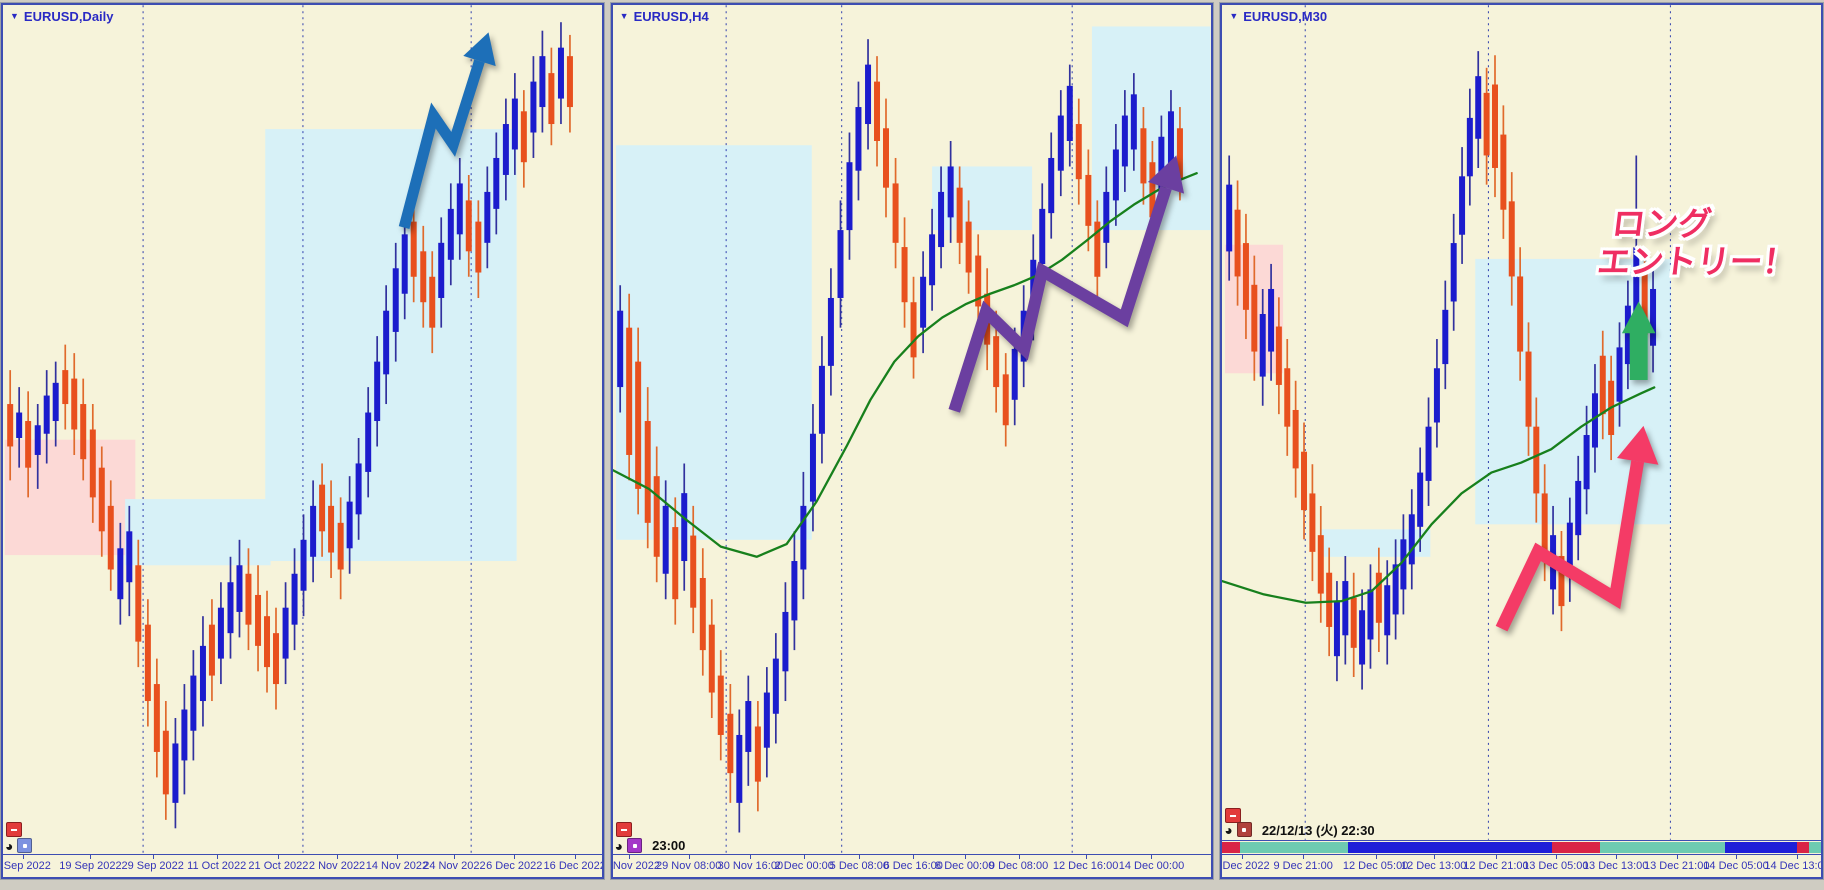 The image size is (1824, 890). What do you see at coordinates (454, 866) in the screenshot?
I see `axis-tick-label: 24 Nov 2022` at bounding box center [454, 866].